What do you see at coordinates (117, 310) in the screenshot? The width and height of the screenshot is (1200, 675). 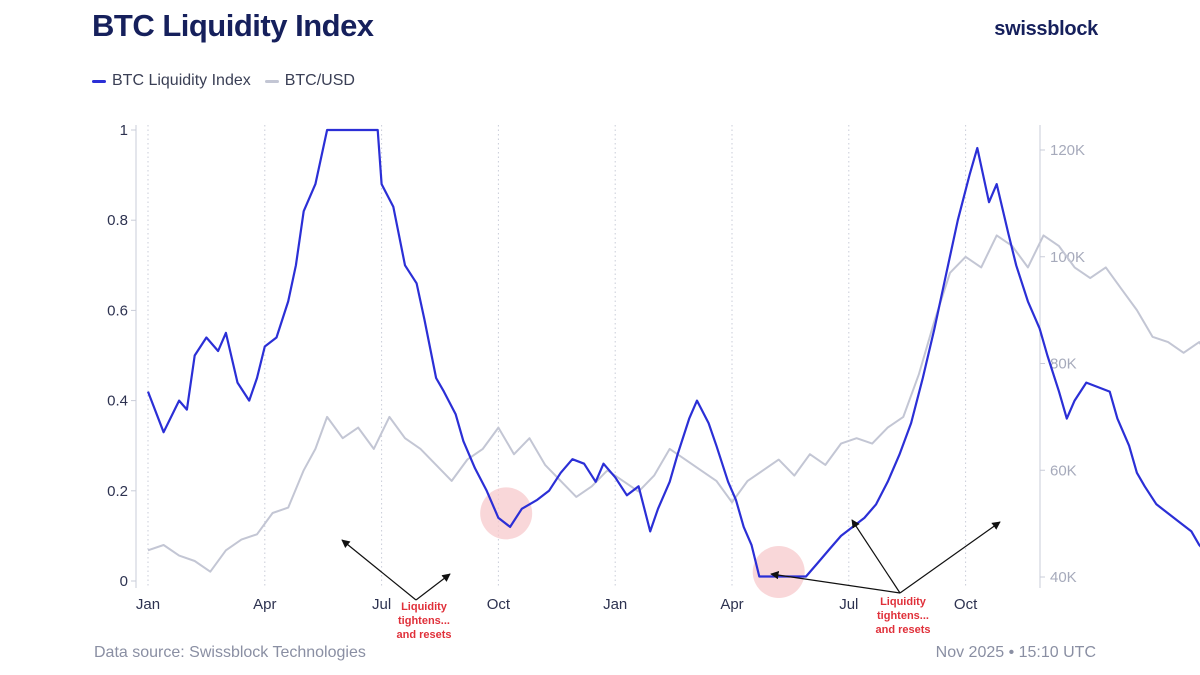 I see `y-left-tick-label: 0.6` at bounding box center [117, 310].